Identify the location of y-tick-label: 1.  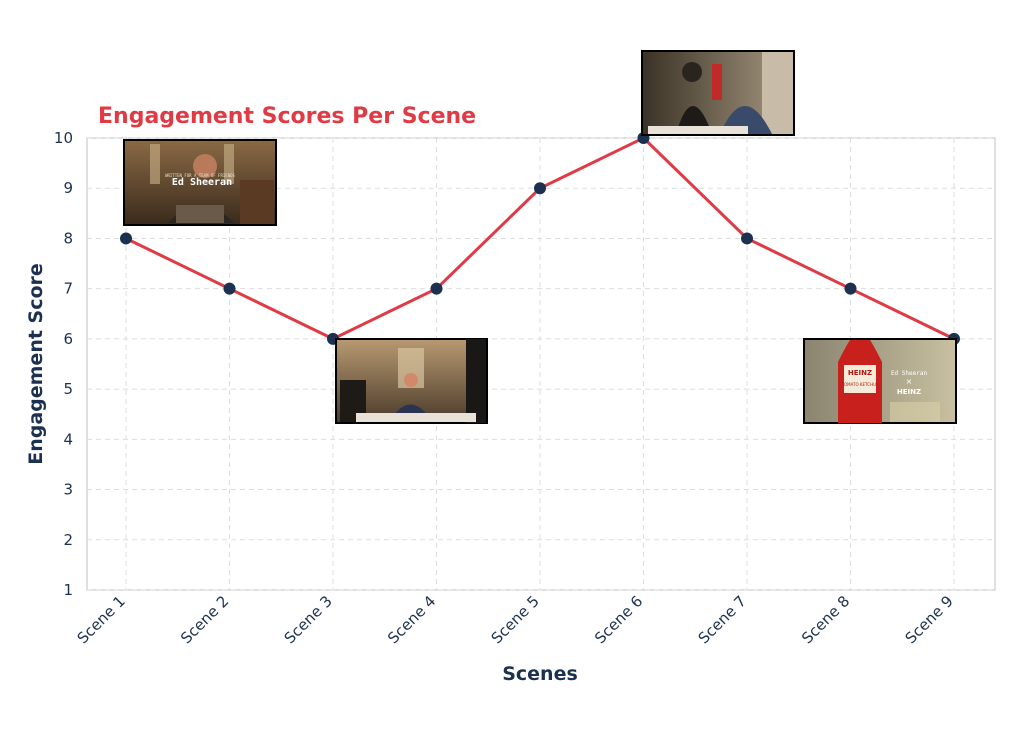
(68, 590).